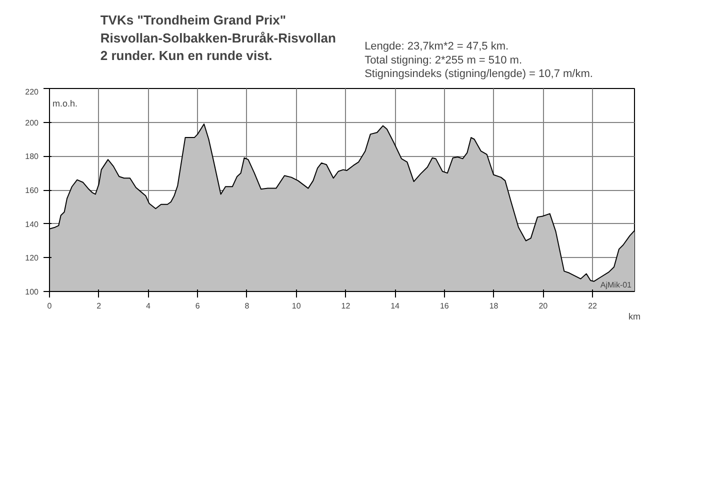 The image size is (713, 503). I want to click on y-tick-label: 140, so click(32, 224).